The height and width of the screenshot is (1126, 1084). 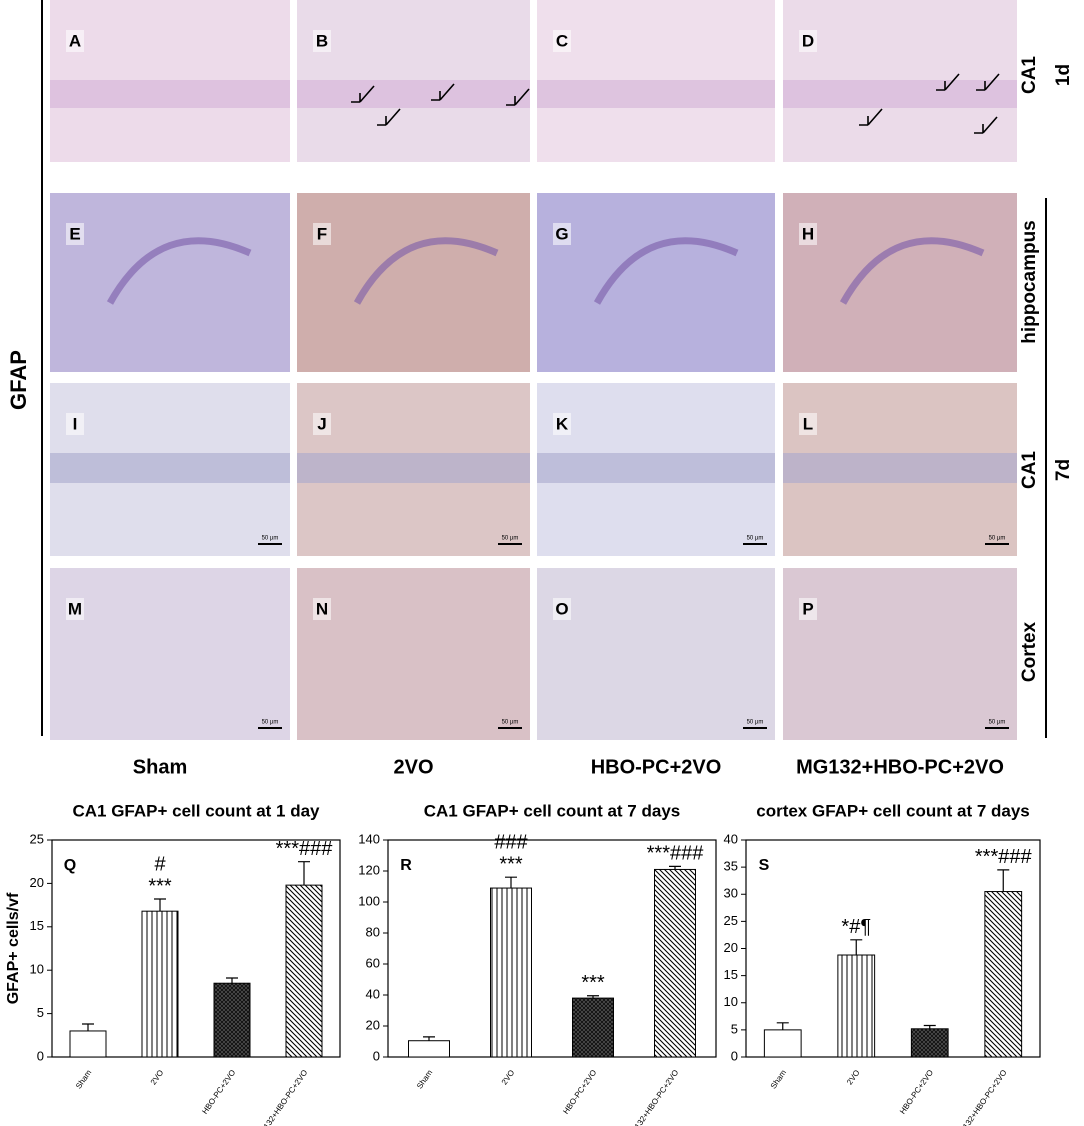 I want to click on y-tick-label: 140, so click(x=369, y=838).